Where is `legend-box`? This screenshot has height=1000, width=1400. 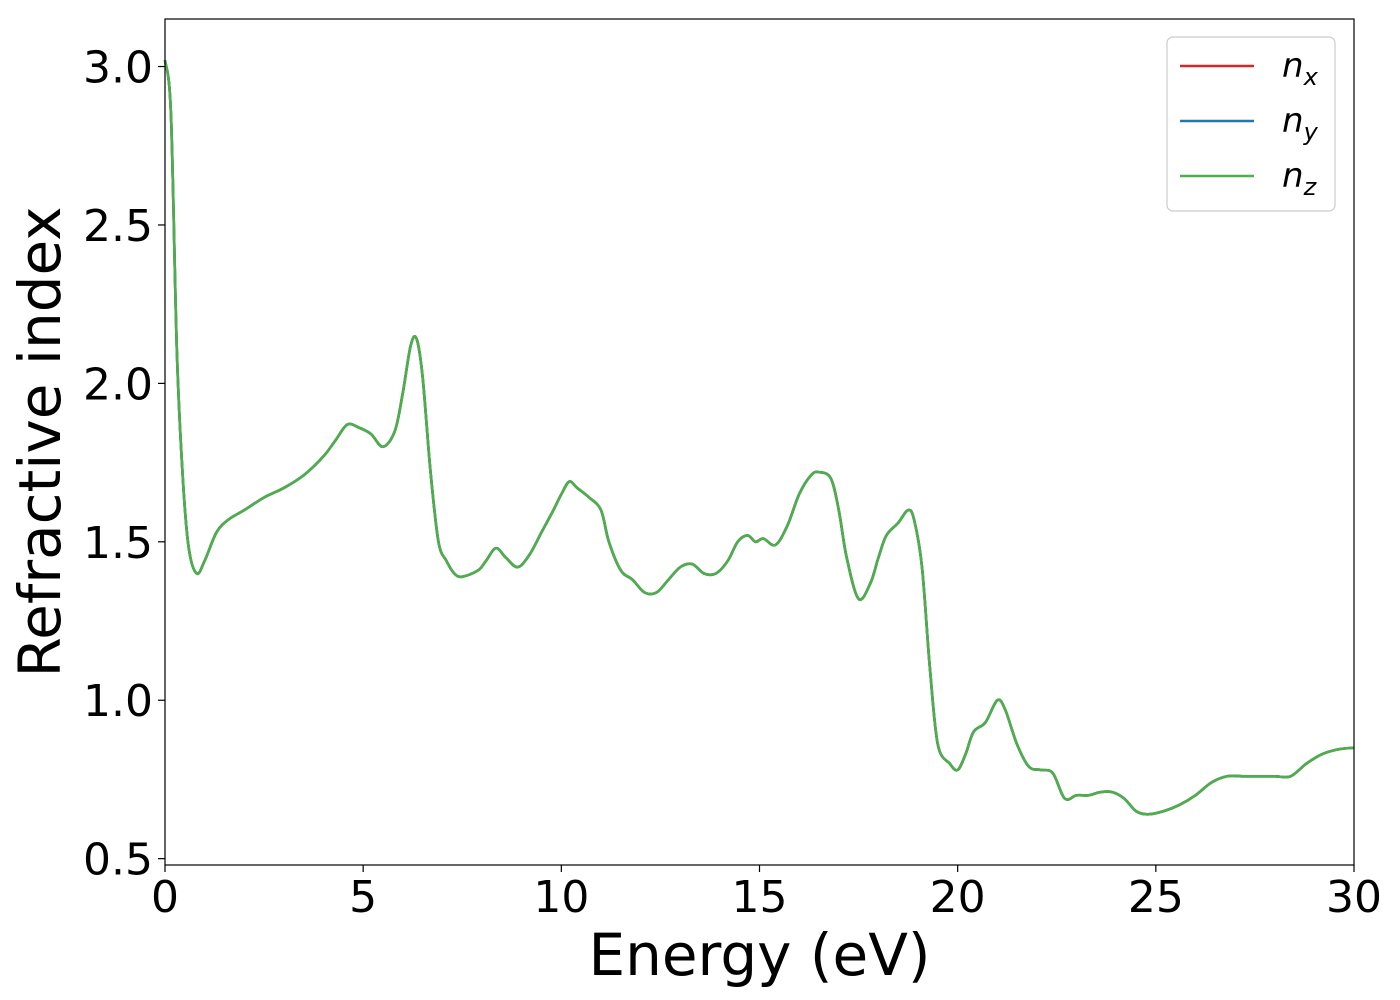
legend-box is located at coordinates (1251, 124).